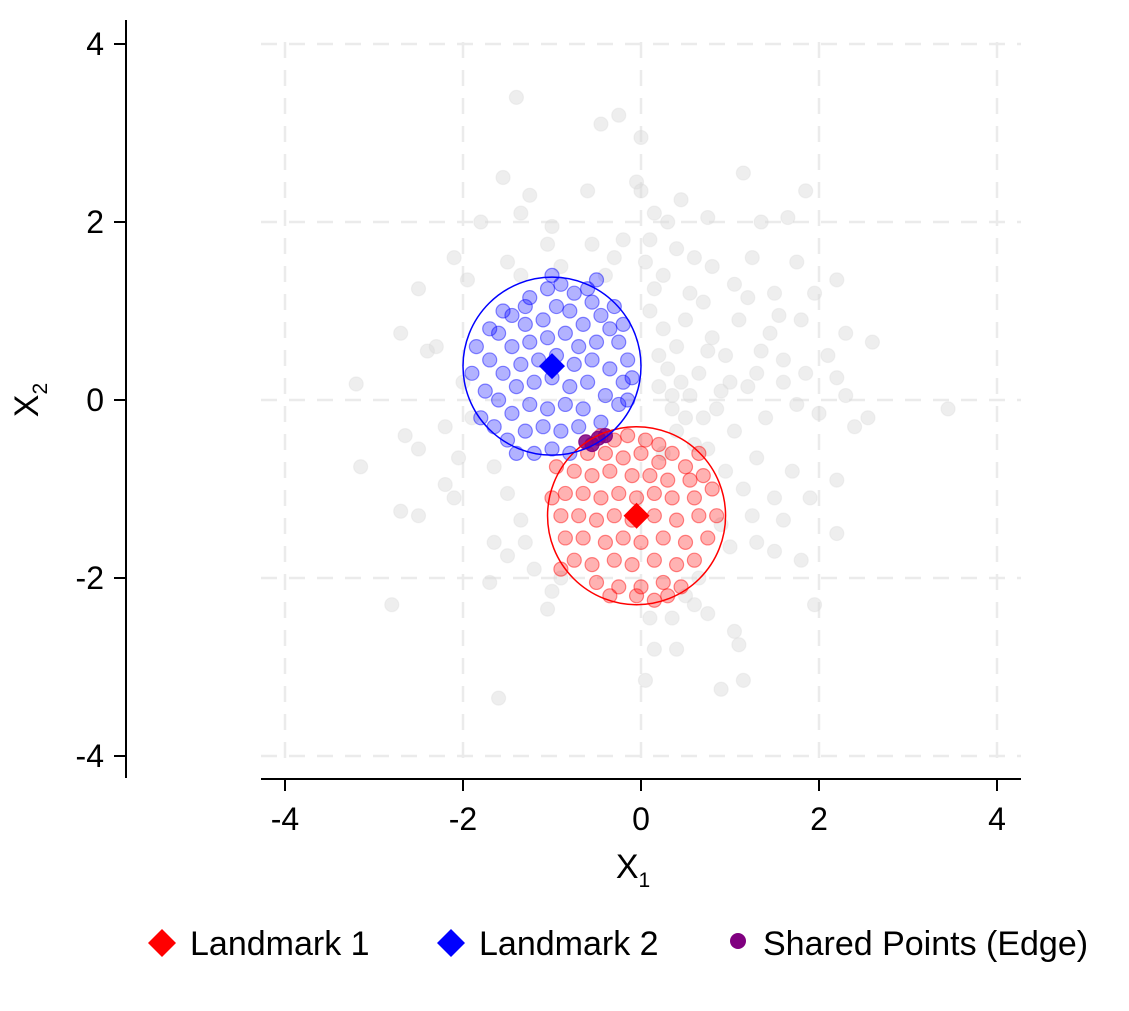  What do you see at coordinates (645, 880) in the screenshot?
I see `x-axis-title-subscript: 1` at bounding box center [645, 880].